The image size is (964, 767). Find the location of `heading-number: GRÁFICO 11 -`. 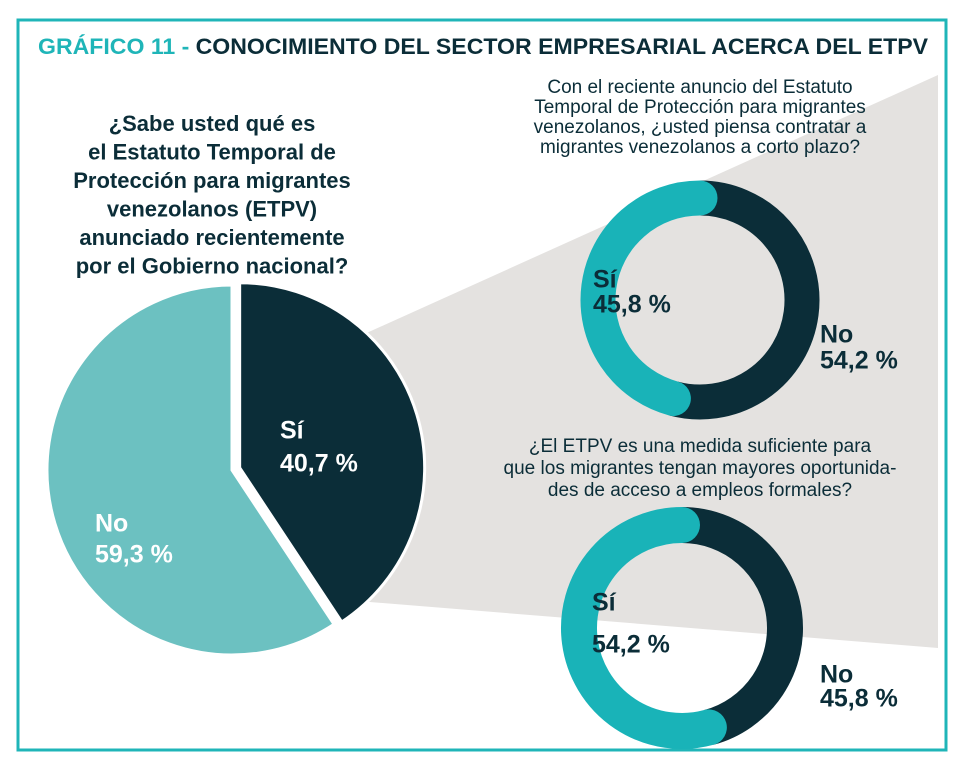

heading-number: GRÁFICO 11 - is located at coordinates (113, 46).